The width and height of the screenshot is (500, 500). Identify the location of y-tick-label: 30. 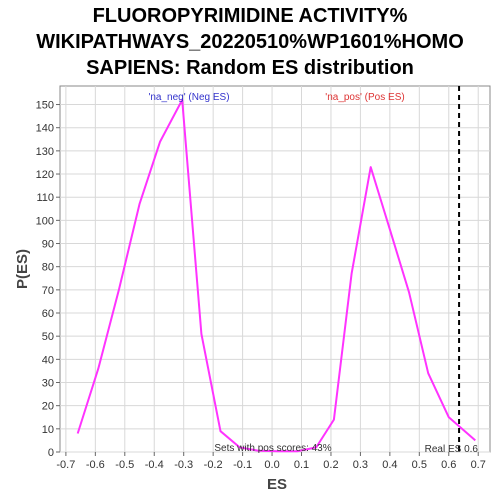
(48, 384).